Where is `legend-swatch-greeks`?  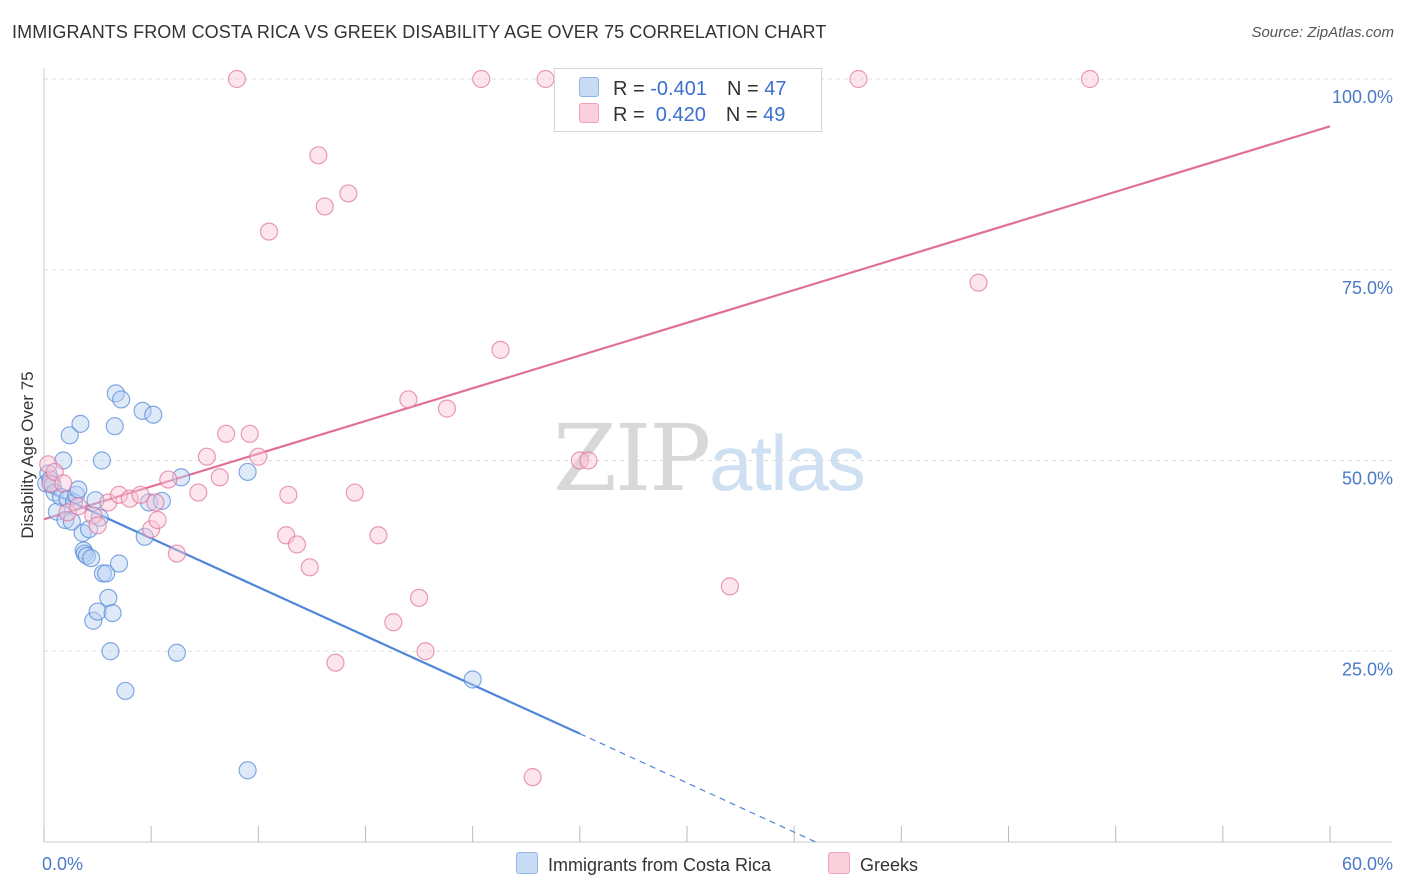 legend-swatch-greeks is located at coordinates (589, 113).